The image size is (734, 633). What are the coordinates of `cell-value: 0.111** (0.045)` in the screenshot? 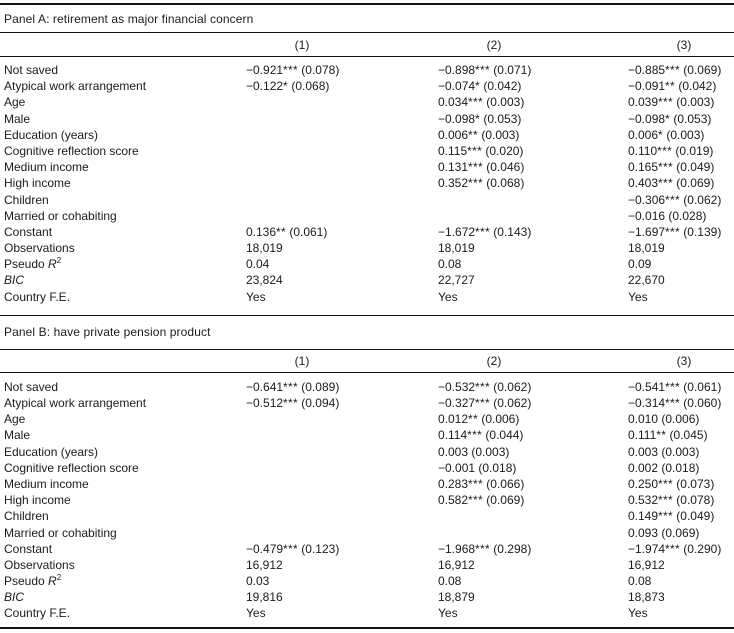 It's located at (668, 435).